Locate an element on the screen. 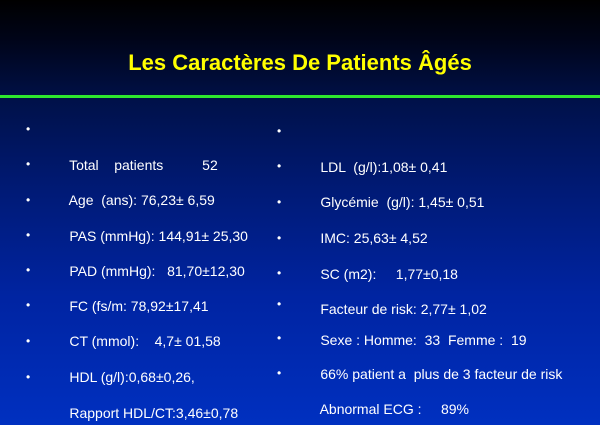 The height and width of the screenshot is (425, 600). item-text: FC (fs/m: 78,92±17,41 is located at coordinates (139, 306).